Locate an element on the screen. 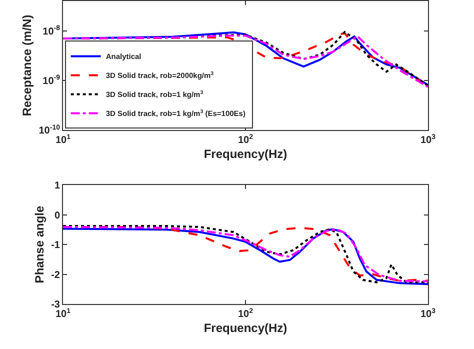 The width and height of the screenshot is (474, 349). y-tick-label: -2 is located at coordinates (55, 275).